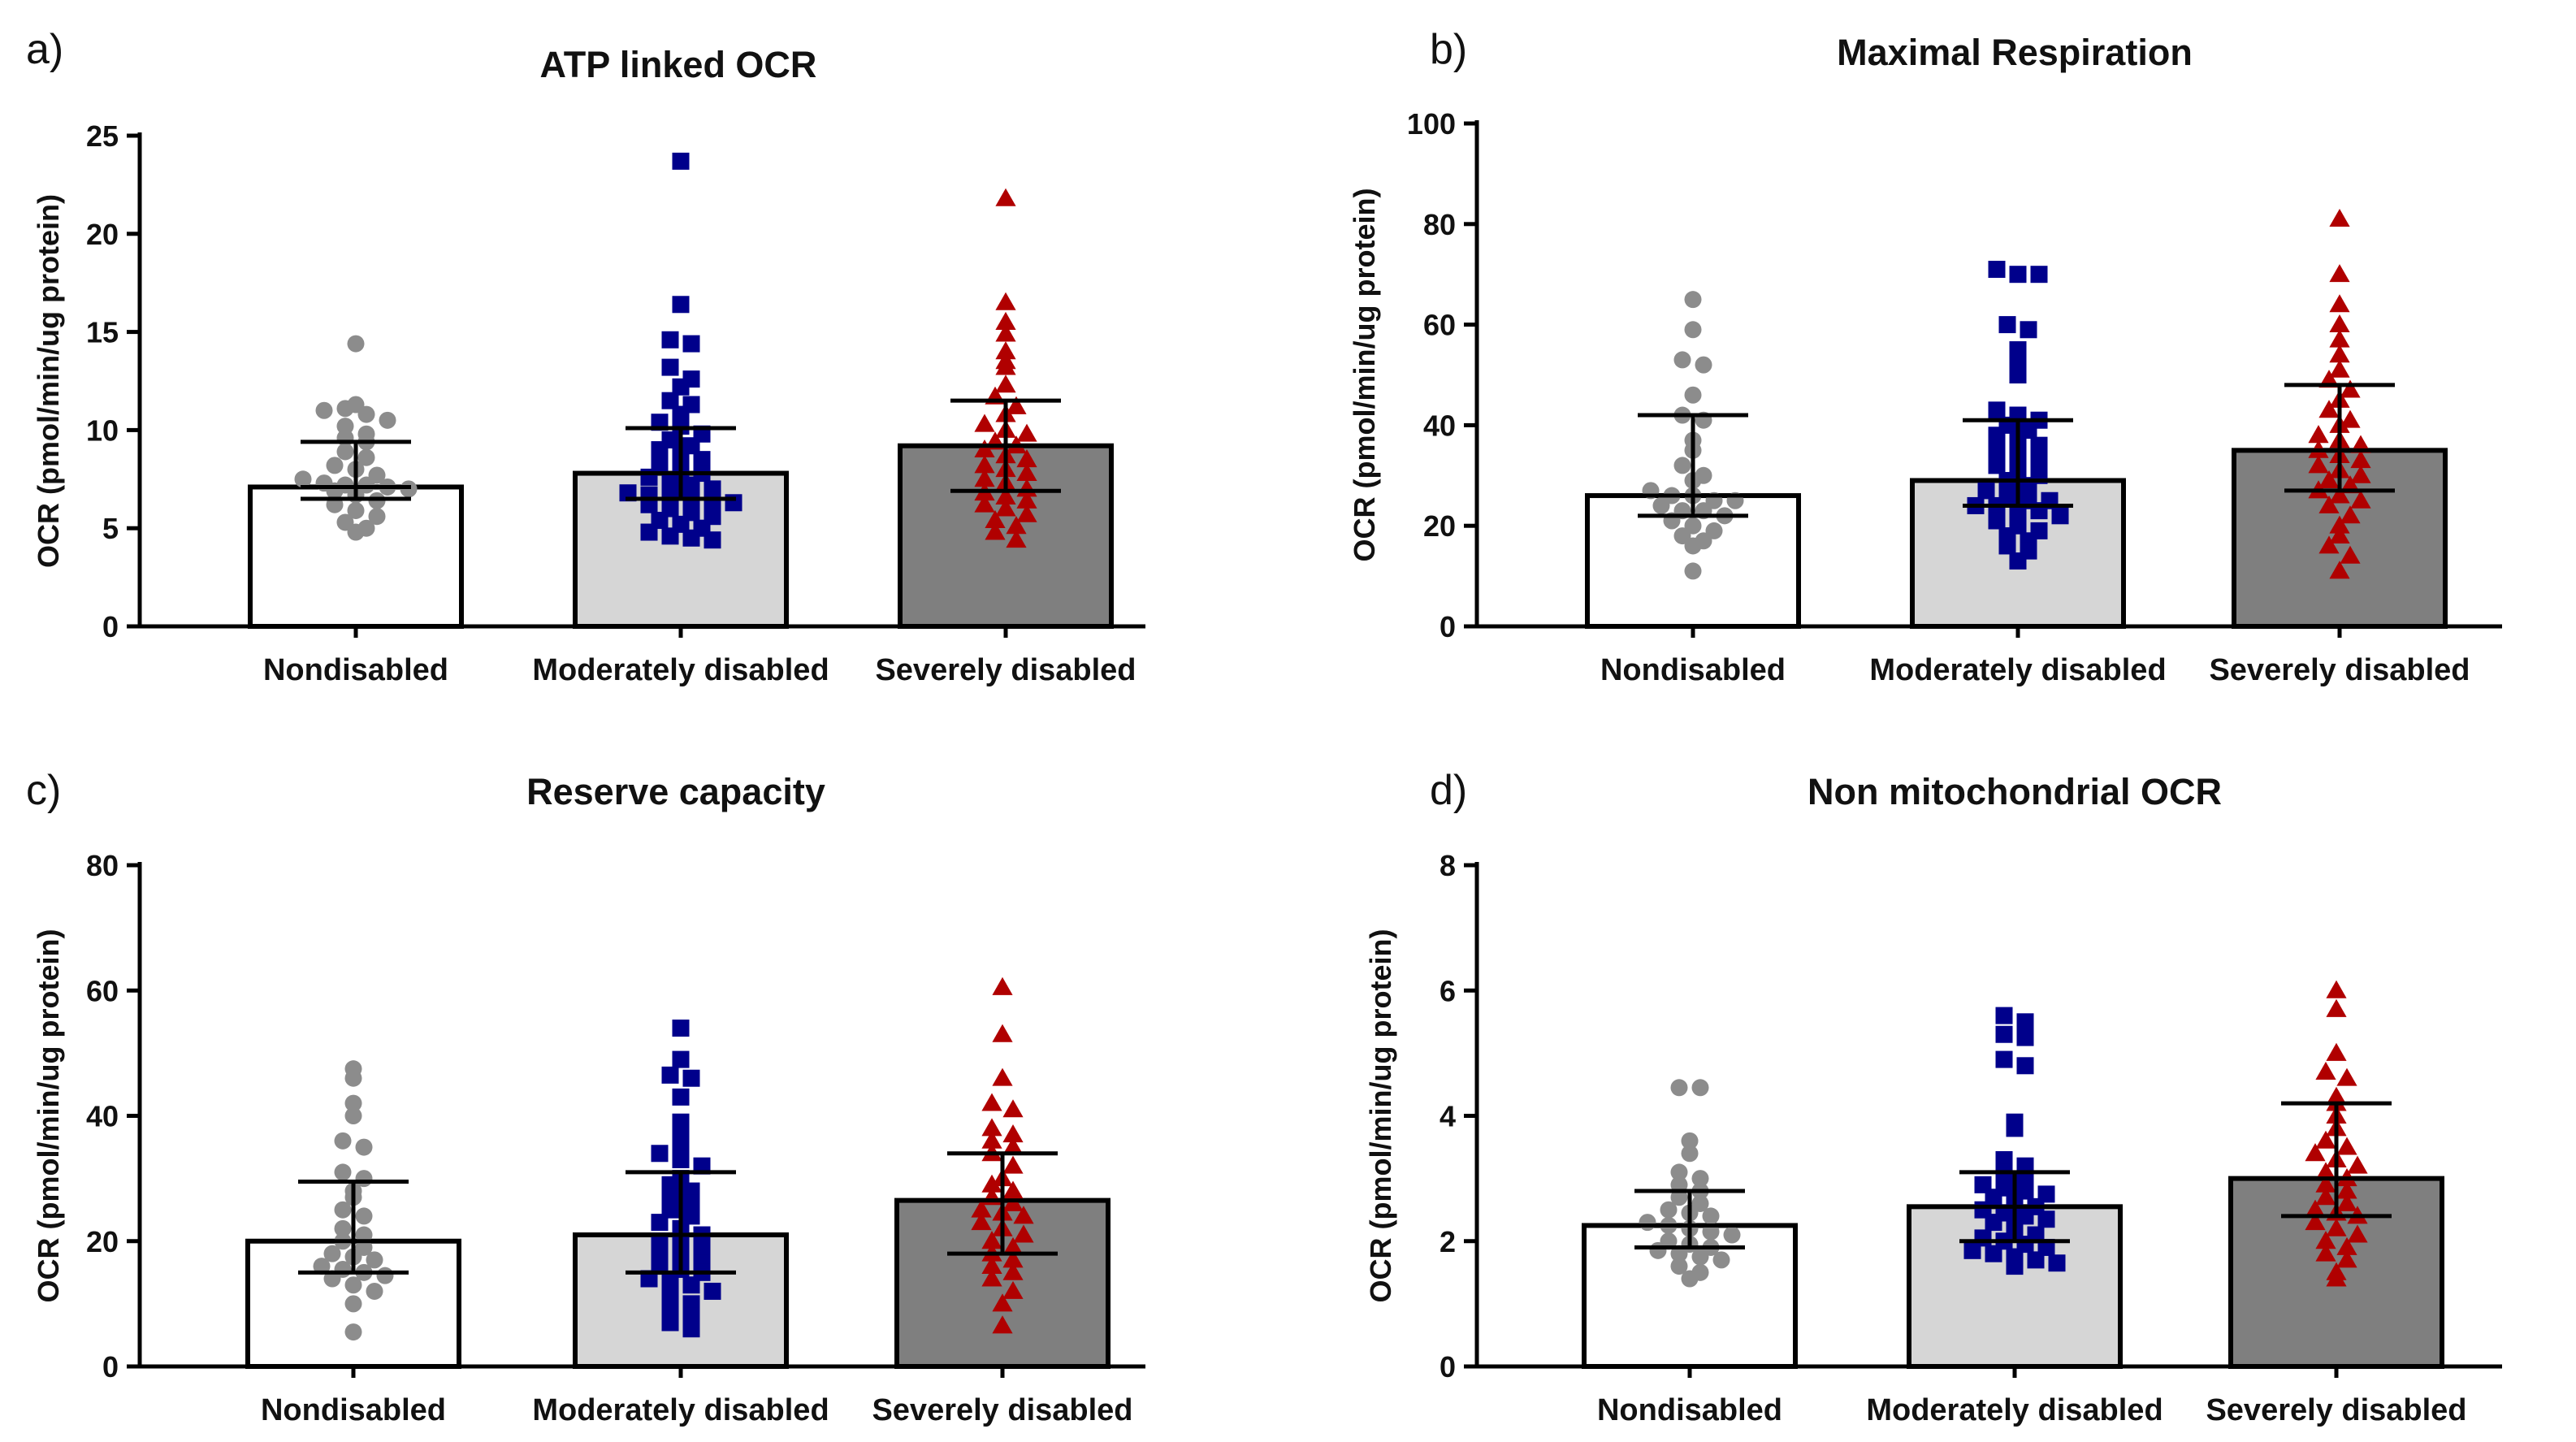 The image size is (2576, 1442). Describe the element at coordinates (2015, 791) in the screenshot. I see `chart-title: Non mitochondrial OCR` at that location.